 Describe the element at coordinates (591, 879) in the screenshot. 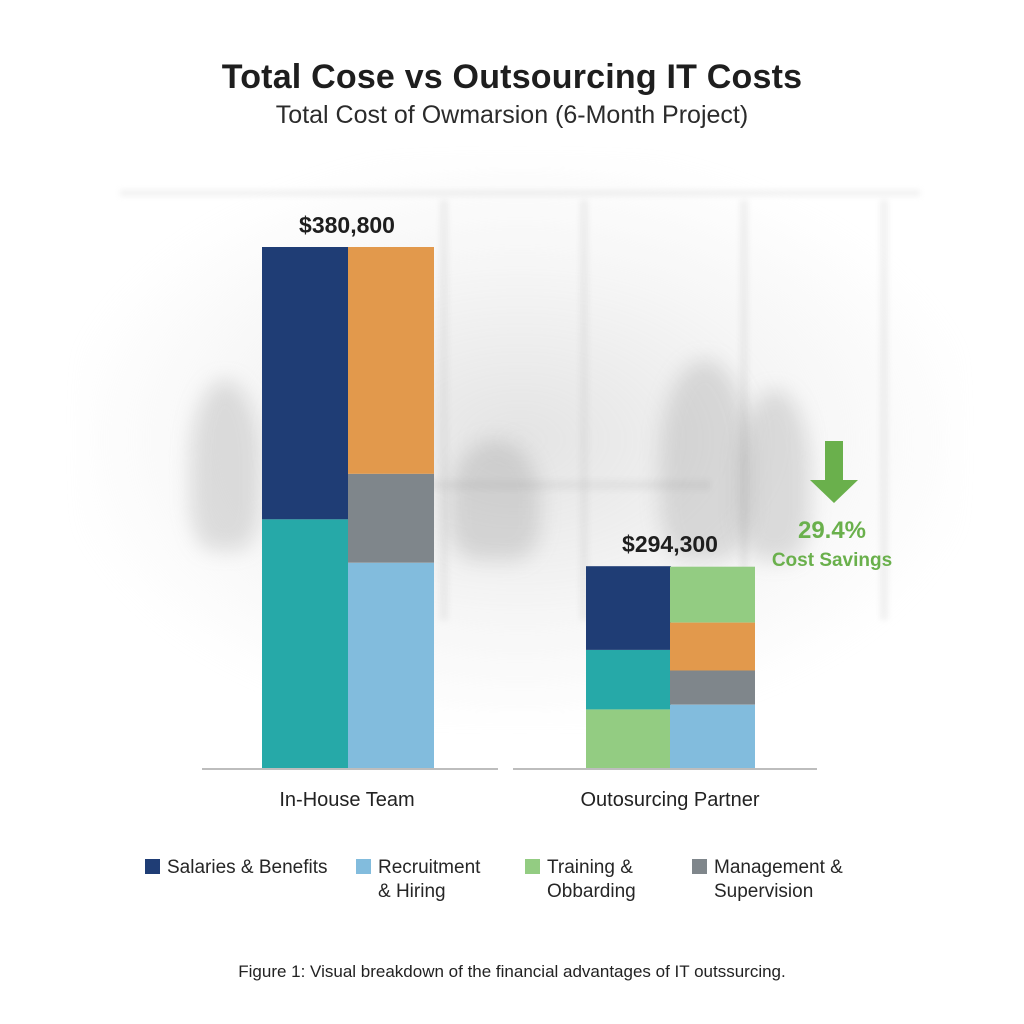

I see `legend-label: Training & Obbarding` at that location.